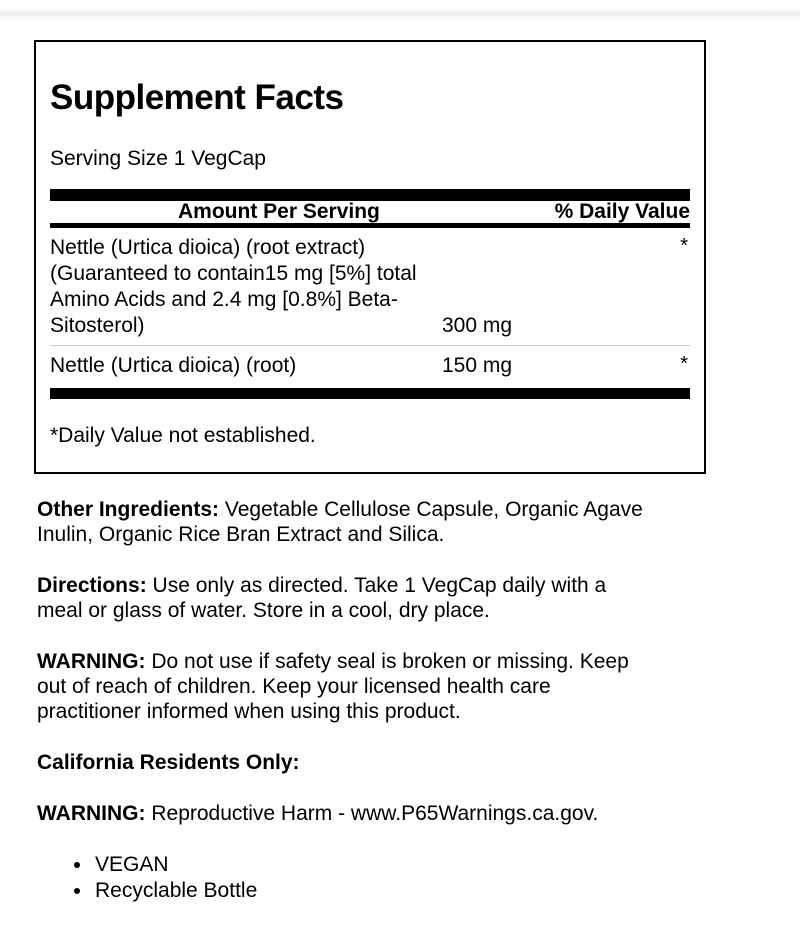  I want to click on ingredient-name: Nettle (Urtica dioica) (root), so click(173, 365).